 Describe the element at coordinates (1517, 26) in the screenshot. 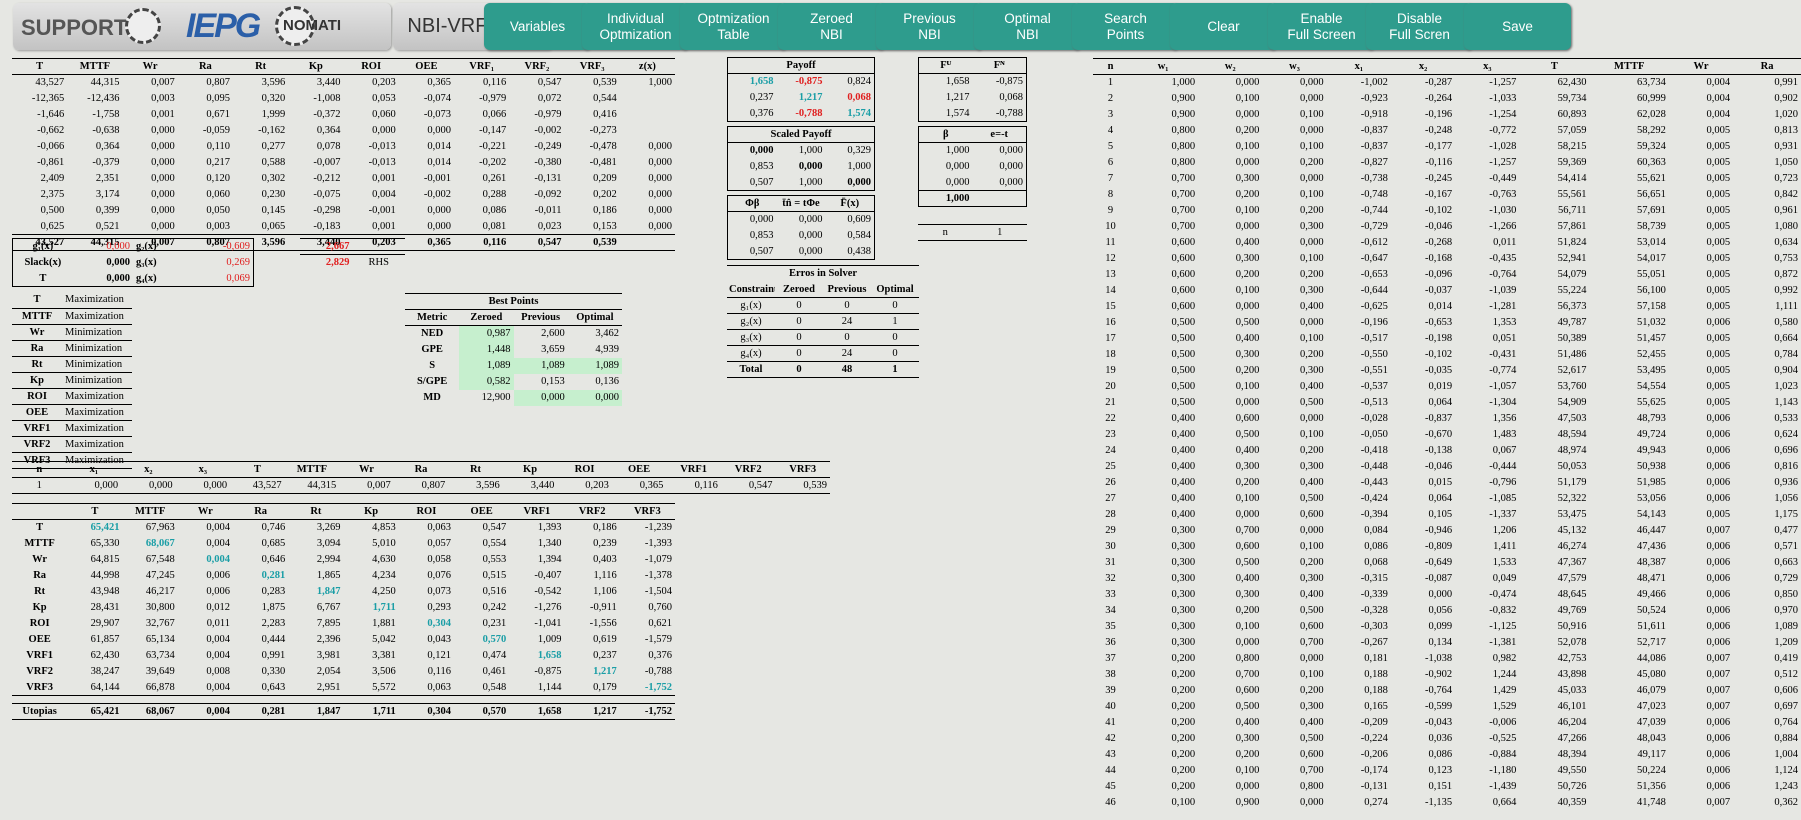

I see `save-button: Save` at that location.